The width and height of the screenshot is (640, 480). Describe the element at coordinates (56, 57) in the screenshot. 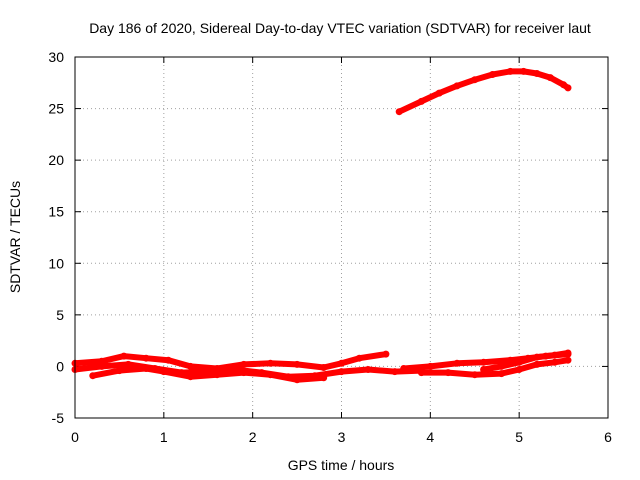

I see `y-tick-label: 30` at that location.